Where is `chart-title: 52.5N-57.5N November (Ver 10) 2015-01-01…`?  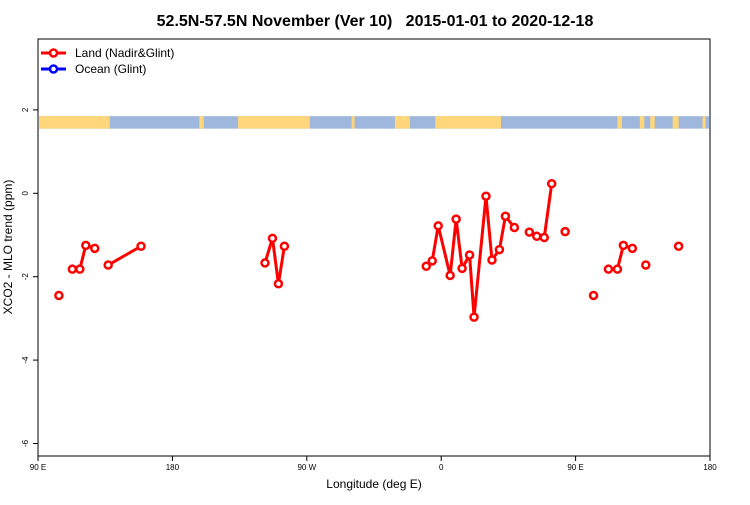
chart-title: 52.5N-57.5N November (Ver 10) 2015-01-01… is located at coordinates (375, 21).